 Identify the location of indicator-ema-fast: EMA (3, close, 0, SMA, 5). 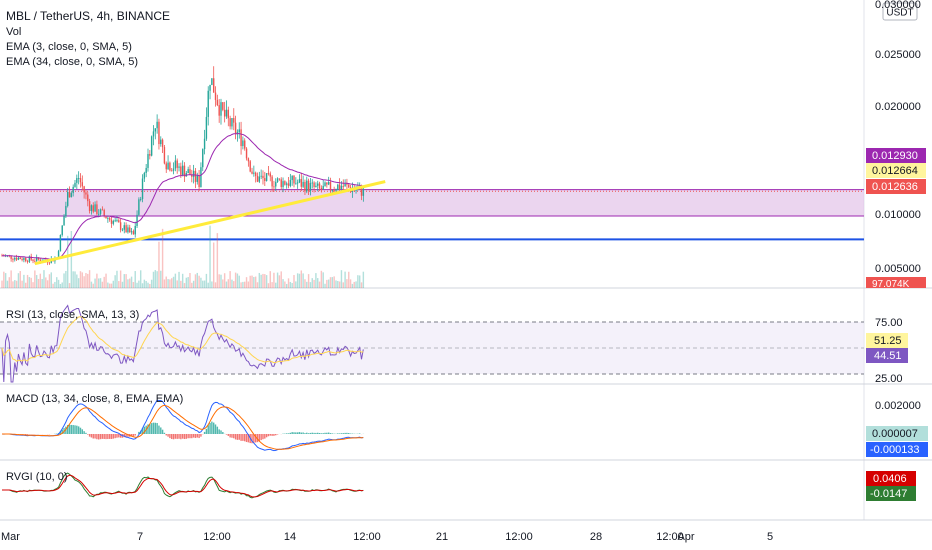
(69, 47).